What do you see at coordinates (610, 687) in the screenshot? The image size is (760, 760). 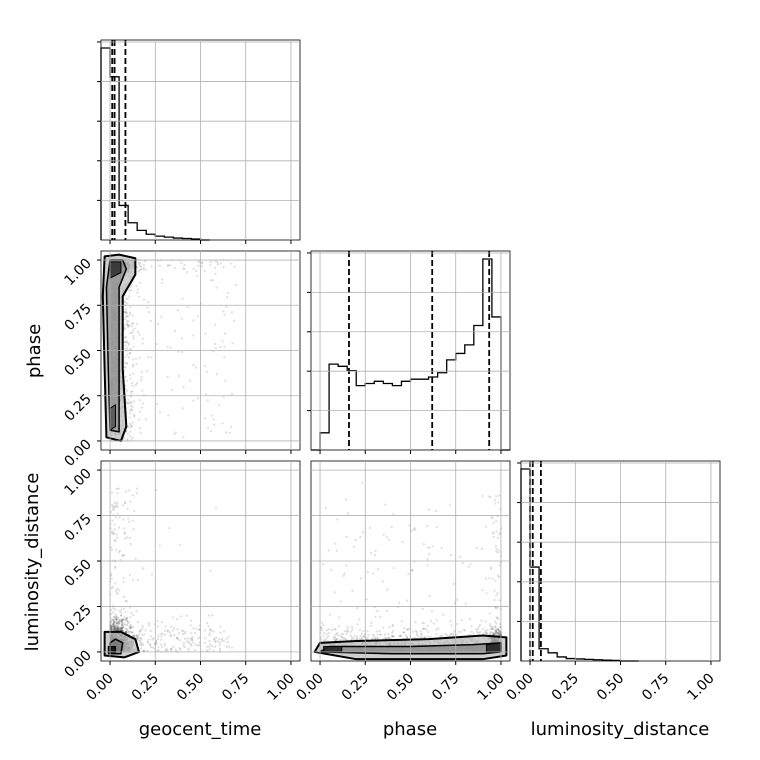 I see `x-tick-label: 0.50` at bounding box center [610, 687].